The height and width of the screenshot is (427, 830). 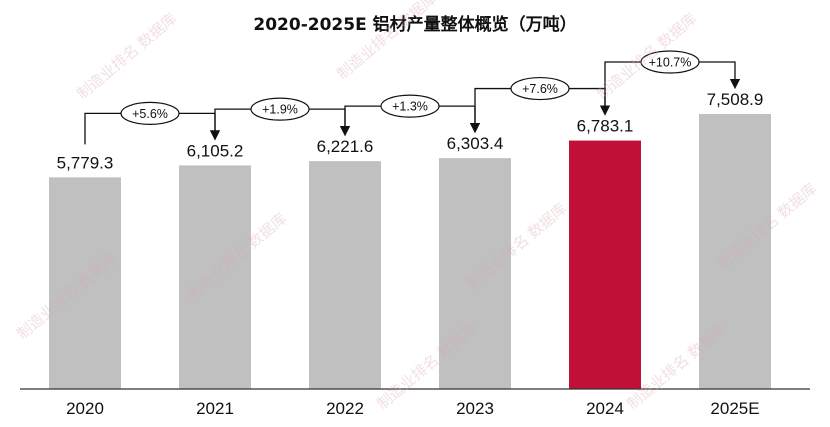 What do you see at coordinates (475, 408) in the screenshot?
I see `x-tick-label-2023: 2023` at bounding box center [475, 408].